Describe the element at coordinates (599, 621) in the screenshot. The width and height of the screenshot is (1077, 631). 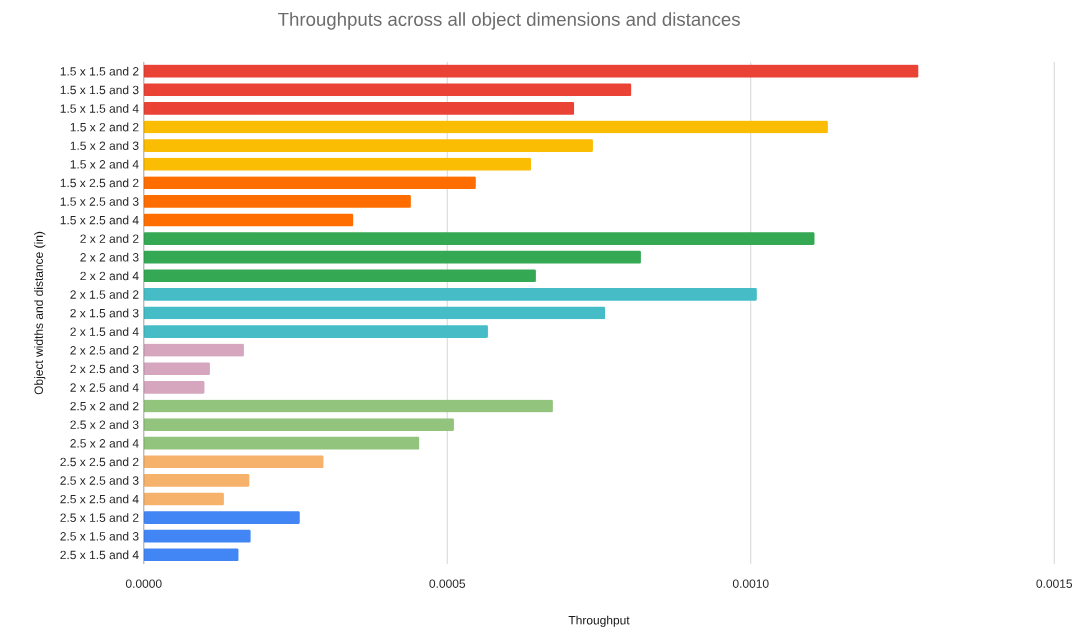
I see `x-axis-title: Throughput` at that location.